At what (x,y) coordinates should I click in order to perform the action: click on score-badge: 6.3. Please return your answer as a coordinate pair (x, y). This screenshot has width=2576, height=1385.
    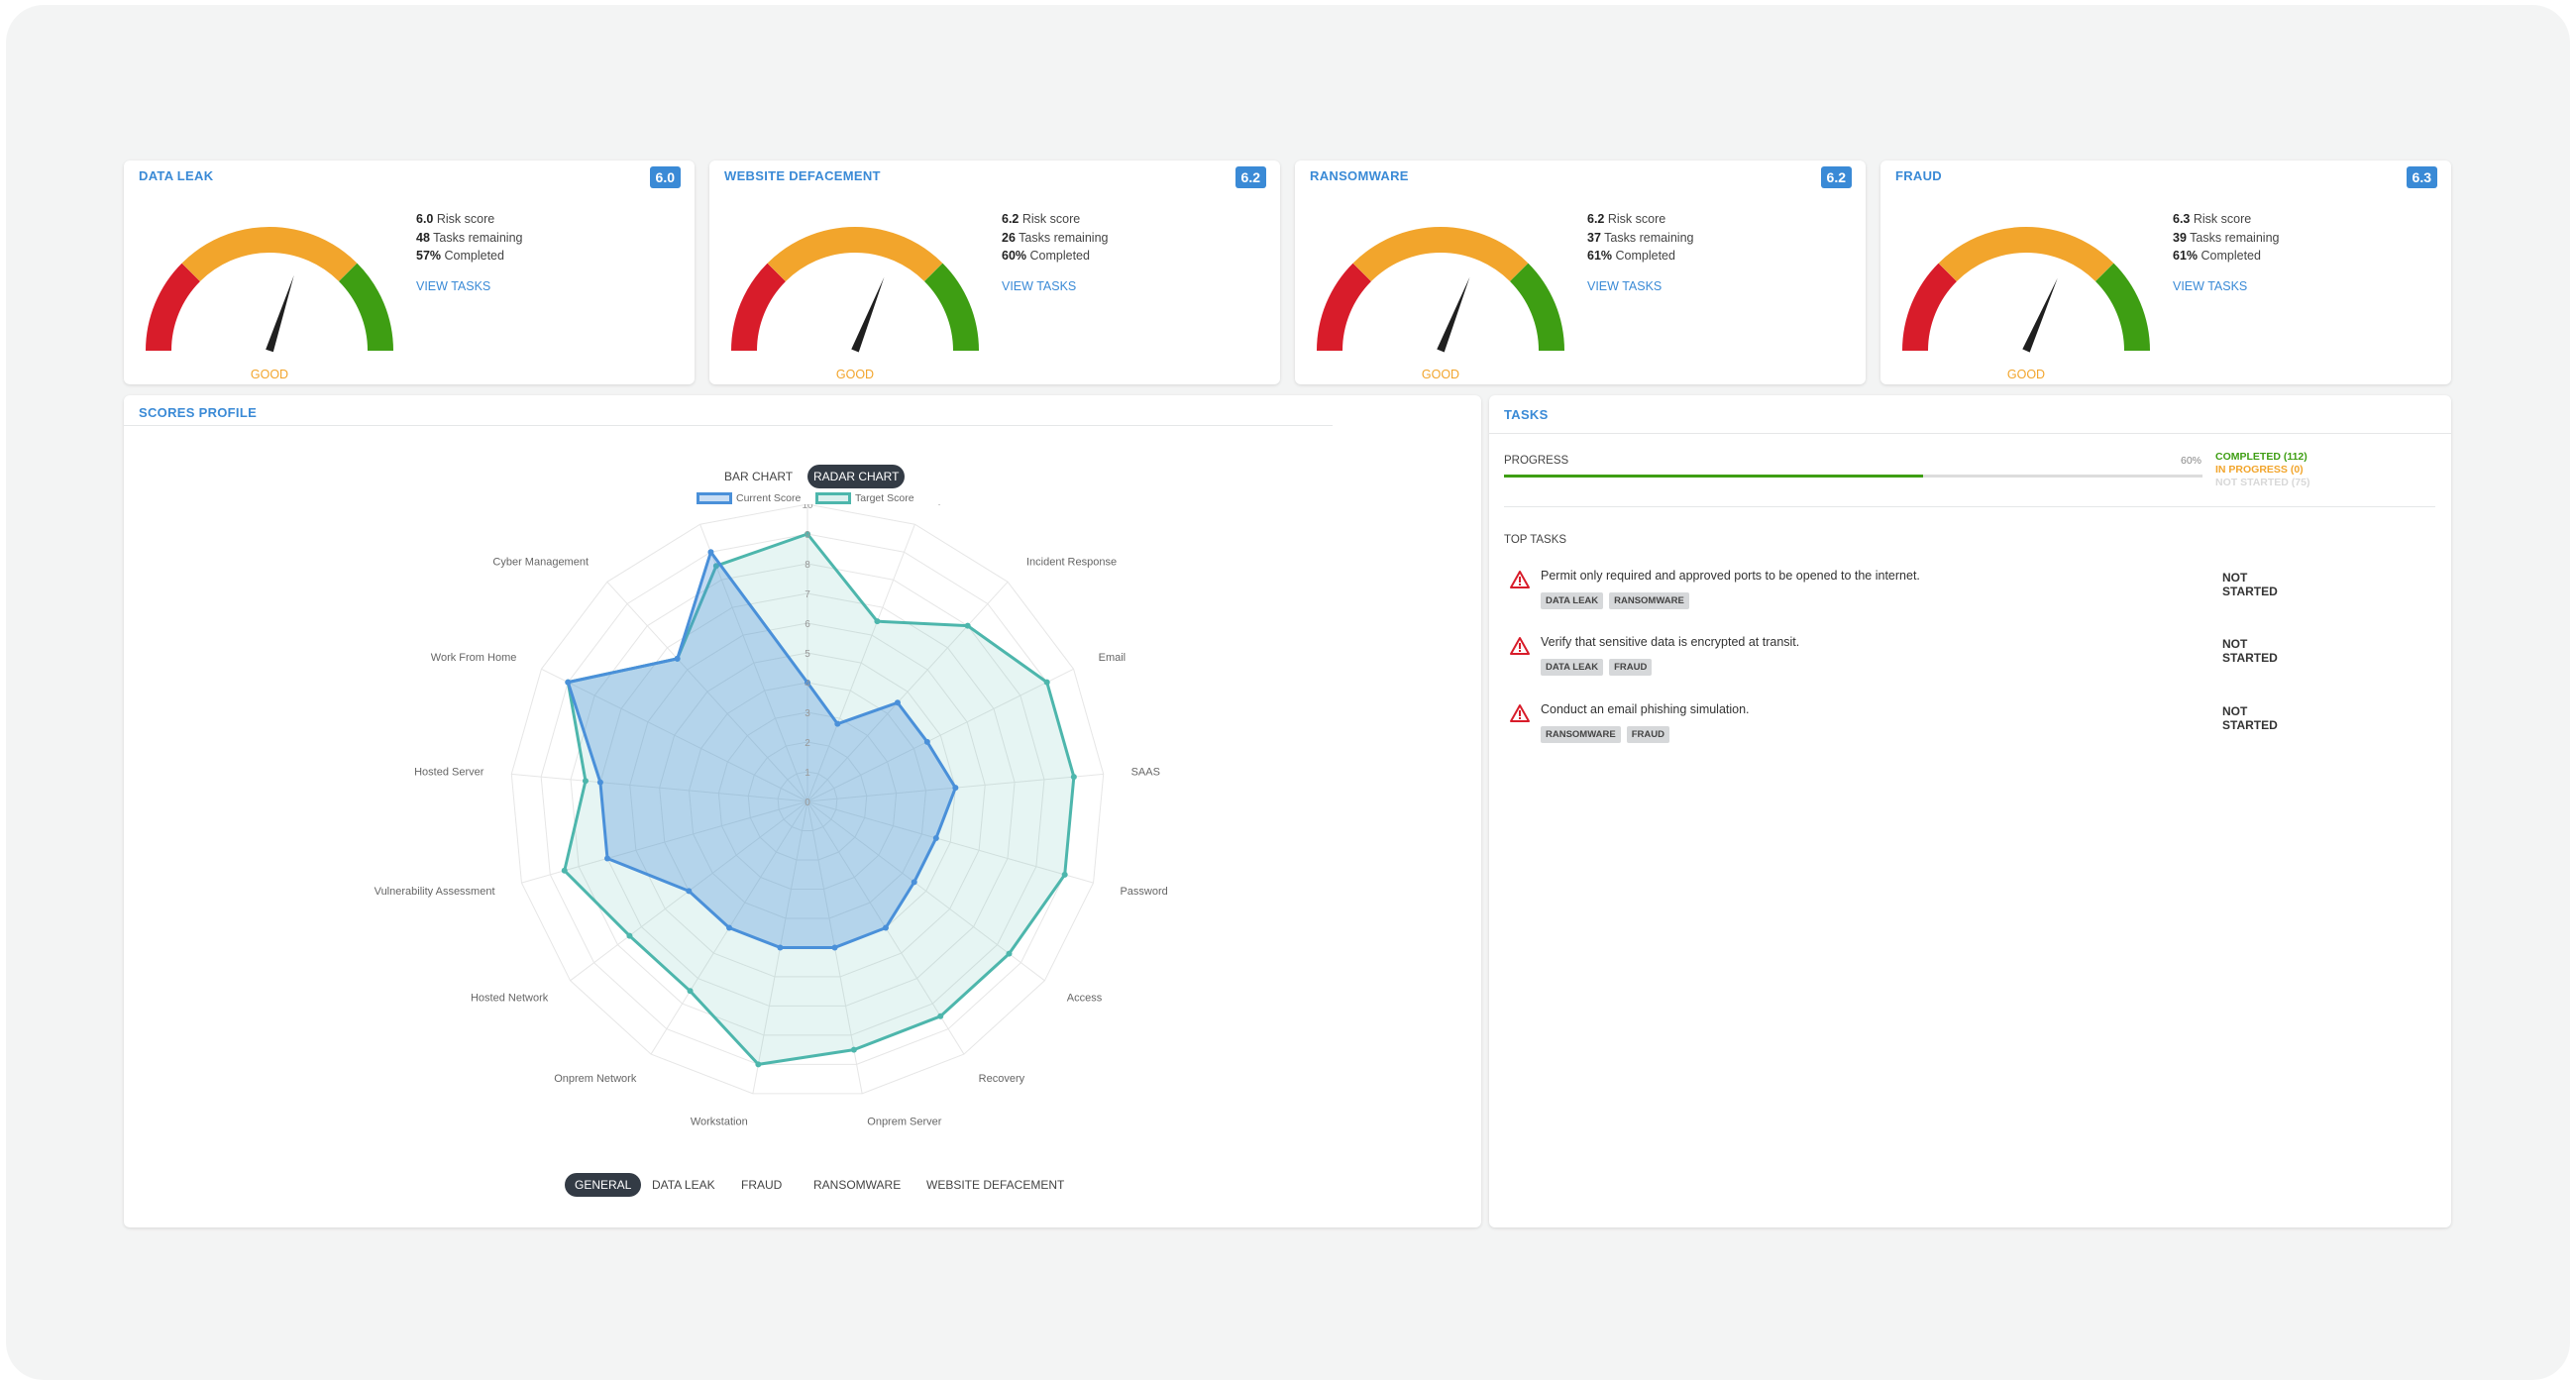
    Looking at the image, I should click on (2421, 177).